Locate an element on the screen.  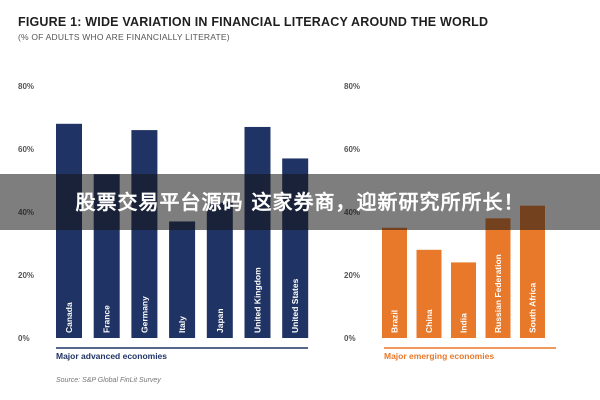
watermark-banner is located at coordinates (300, 202).